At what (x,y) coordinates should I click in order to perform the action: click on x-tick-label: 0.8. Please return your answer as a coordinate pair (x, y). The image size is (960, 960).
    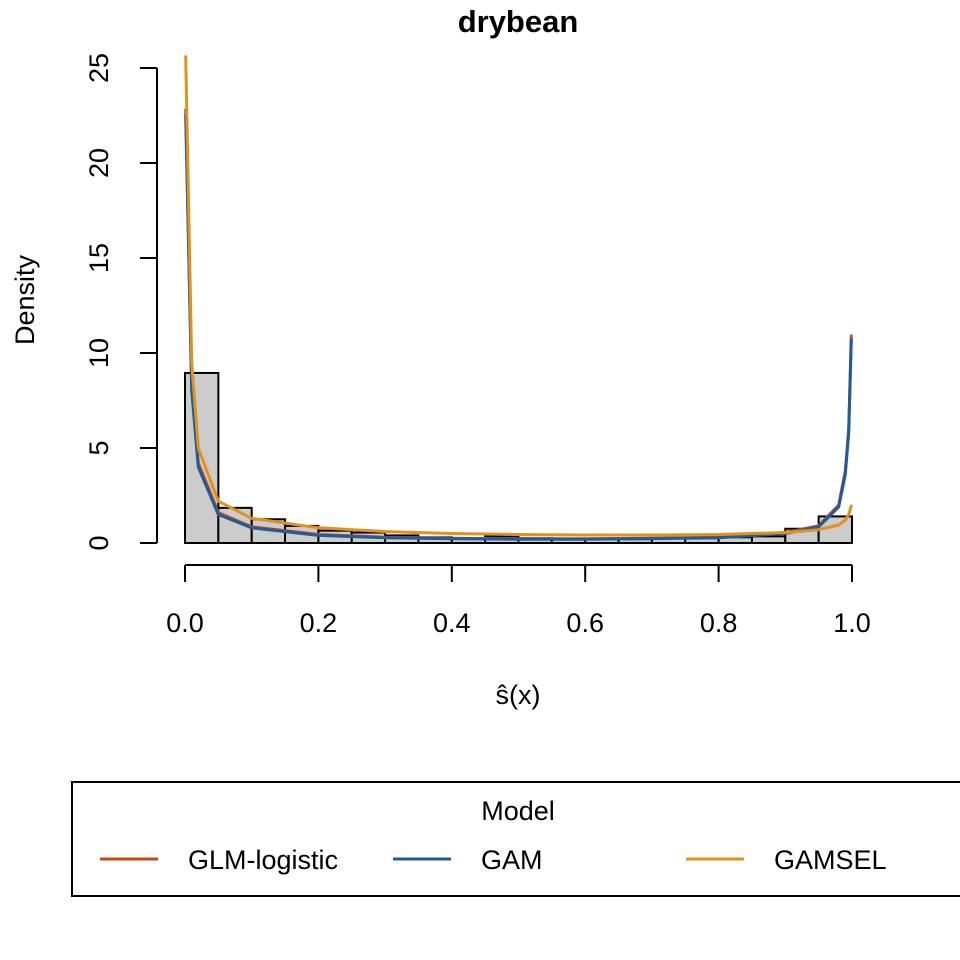
    Looking at the image, I should click on (719, 623).